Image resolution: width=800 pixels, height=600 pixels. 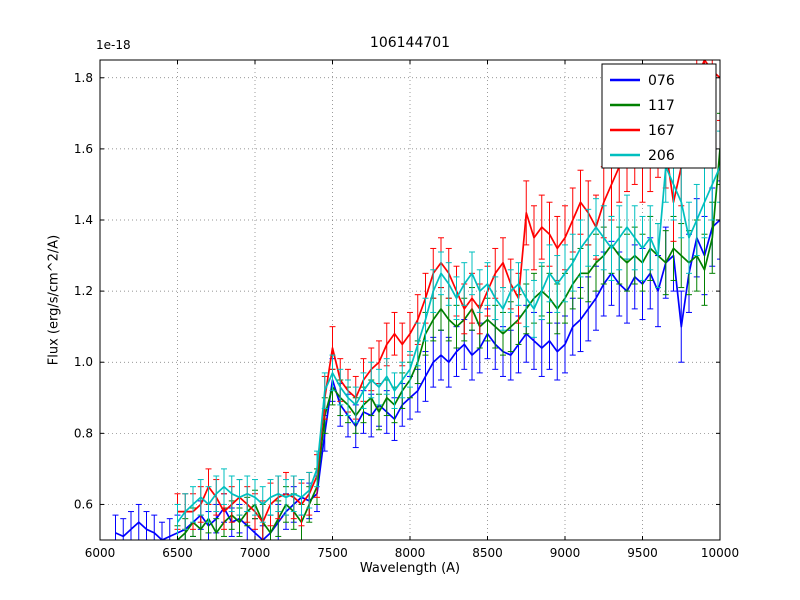 I want to click on y-tick-label: 1.4, so click(x=83, y=220).